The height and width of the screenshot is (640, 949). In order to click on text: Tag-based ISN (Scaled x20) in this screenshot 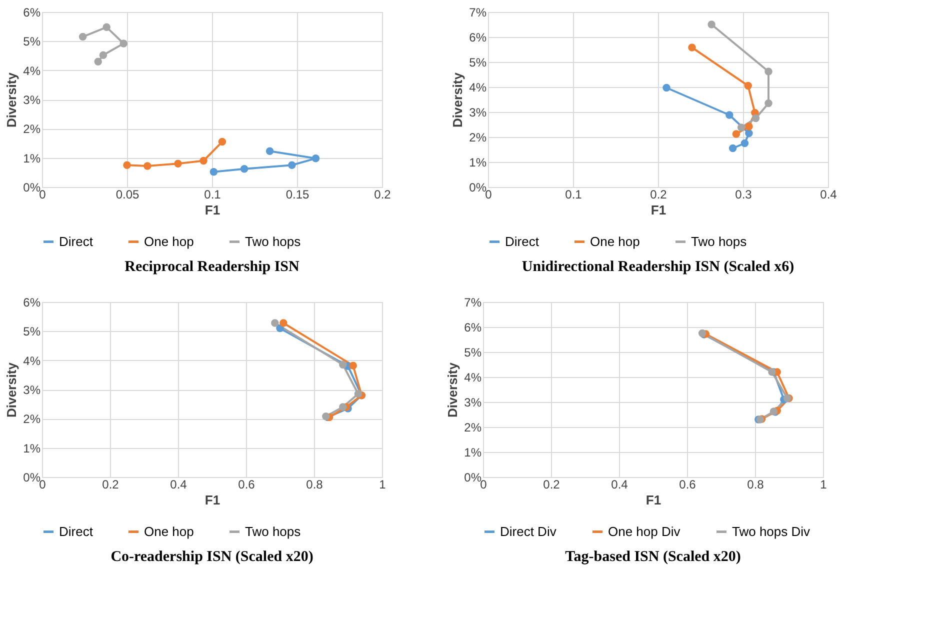, I will do `click(653, 557)`.